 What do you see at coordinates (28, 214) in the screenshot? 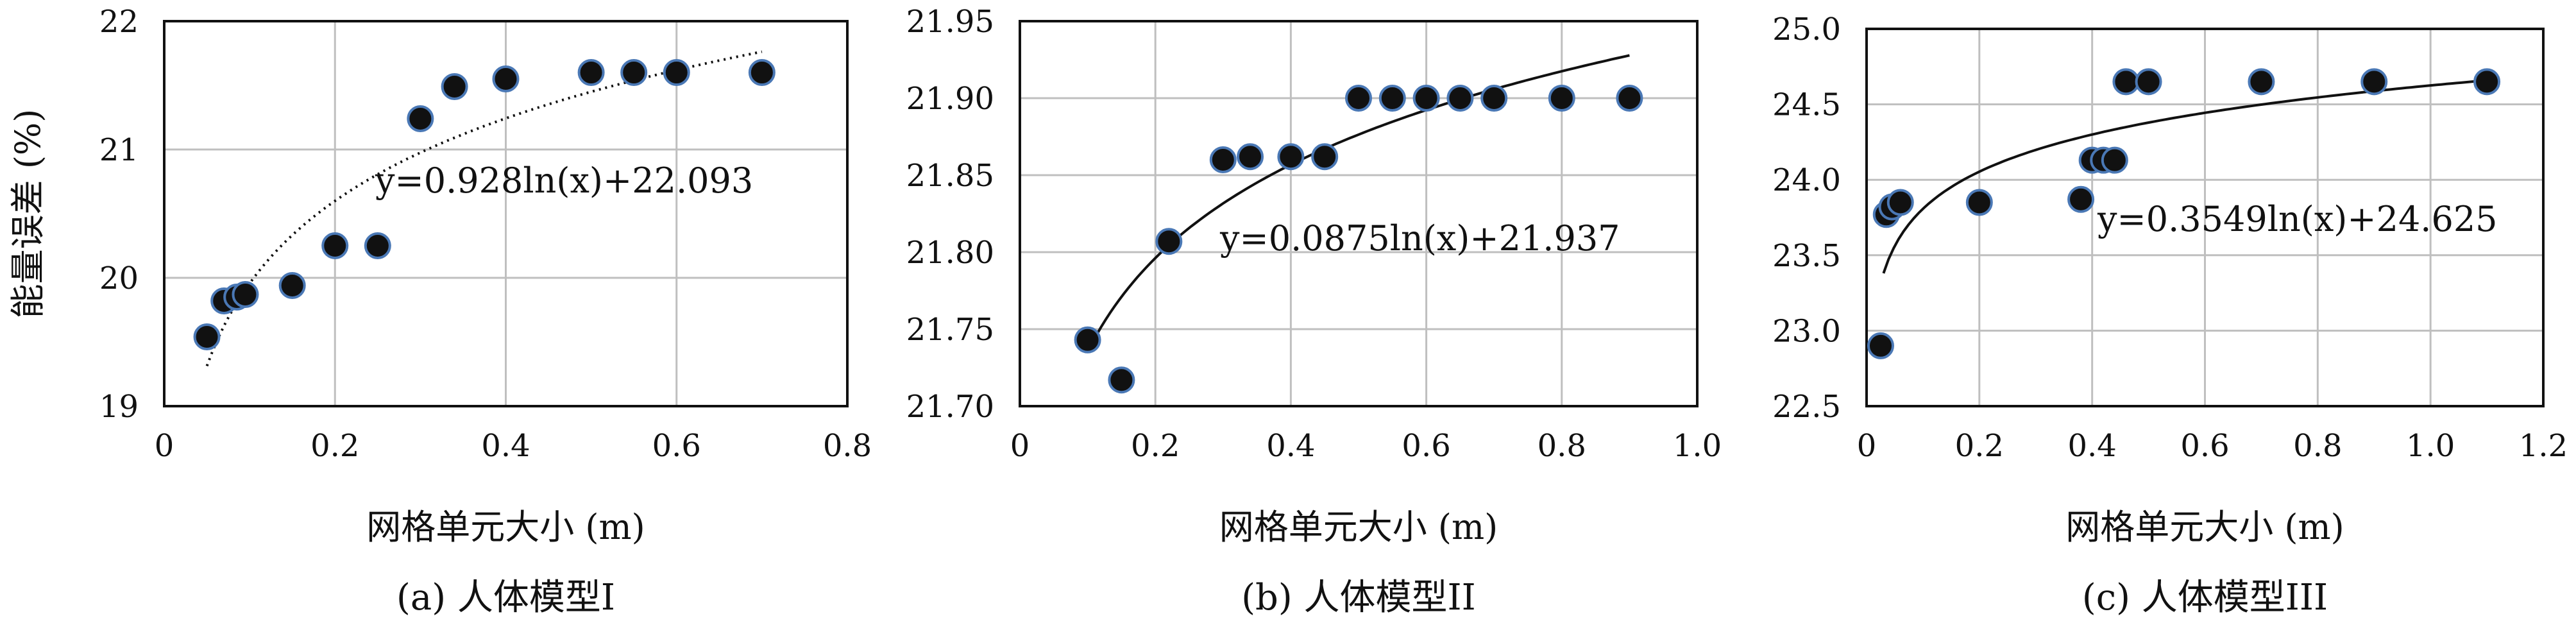
I see `y-axis-label: 能量误差 (%)` at bounding box center [28, 214].